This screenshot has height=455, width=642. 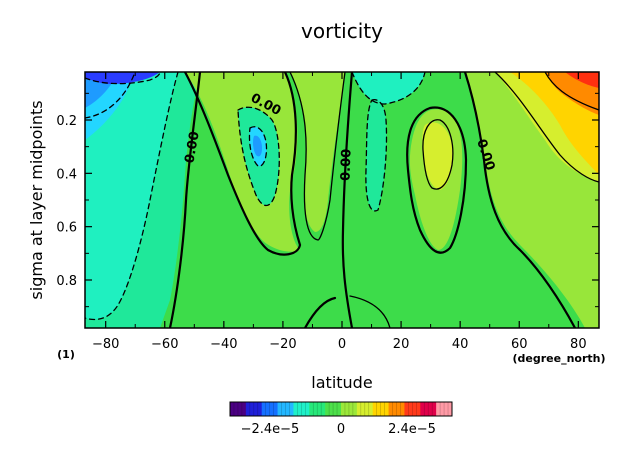 What do you see at coordinates (520, 200) in the screenshot?
I see `contour-zero-east` at bounding box center [520, 200].